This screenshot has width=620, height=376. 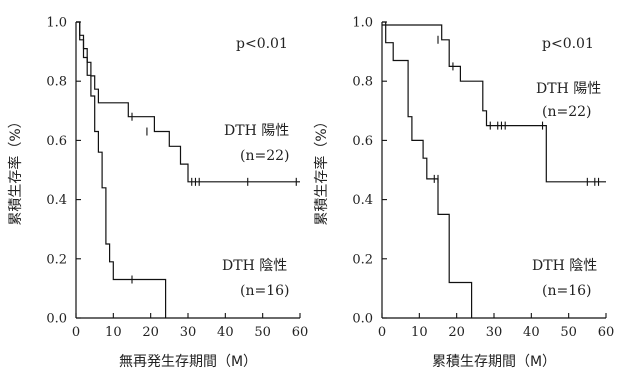 What do you see at coordinates (188, 362) in the screenshot?
I see `x-axis-title: 無再発生存期間（M）` at bounding box center [188, 362].